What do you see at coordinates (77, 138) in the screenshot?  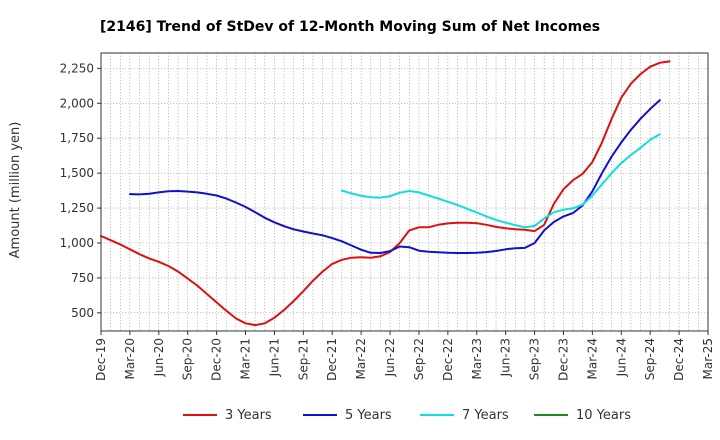 I see `y-tick-label: 1,750` at bounding box center [77, 138].